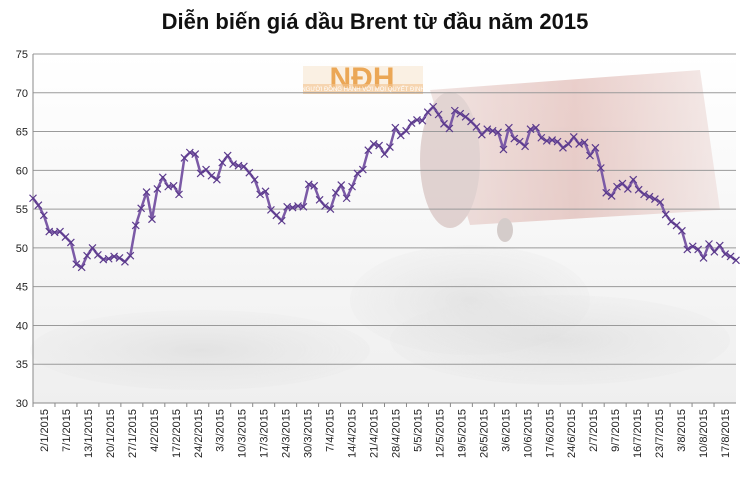 Image resolution: width=746 pixels, height=477 pixels. I want to click on y-tick-label: 75, so click(22, 55).